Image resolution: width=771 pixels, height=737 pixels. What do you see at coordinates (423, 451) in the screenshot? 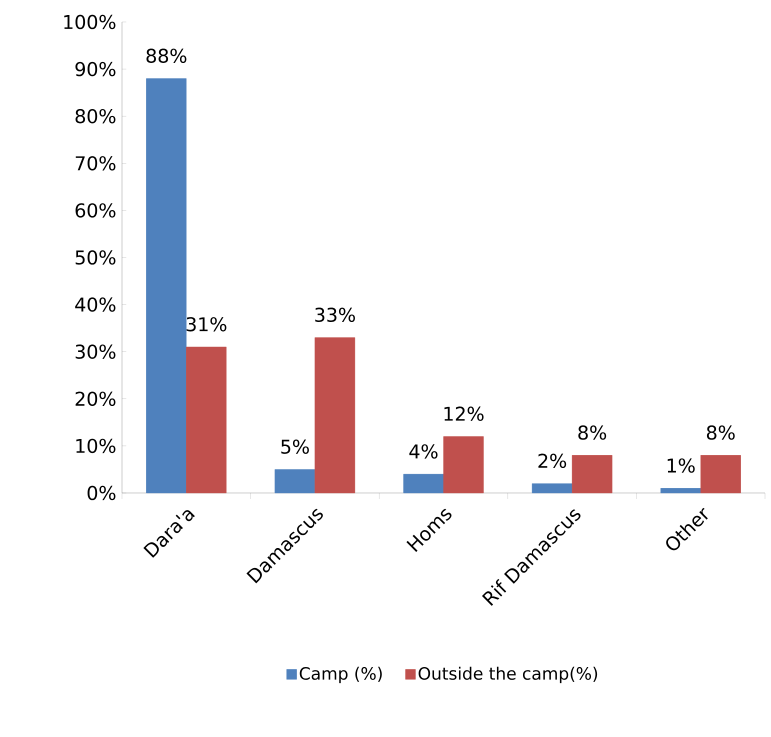
I see `data-label: 4%` at bounding box center [423, 451].